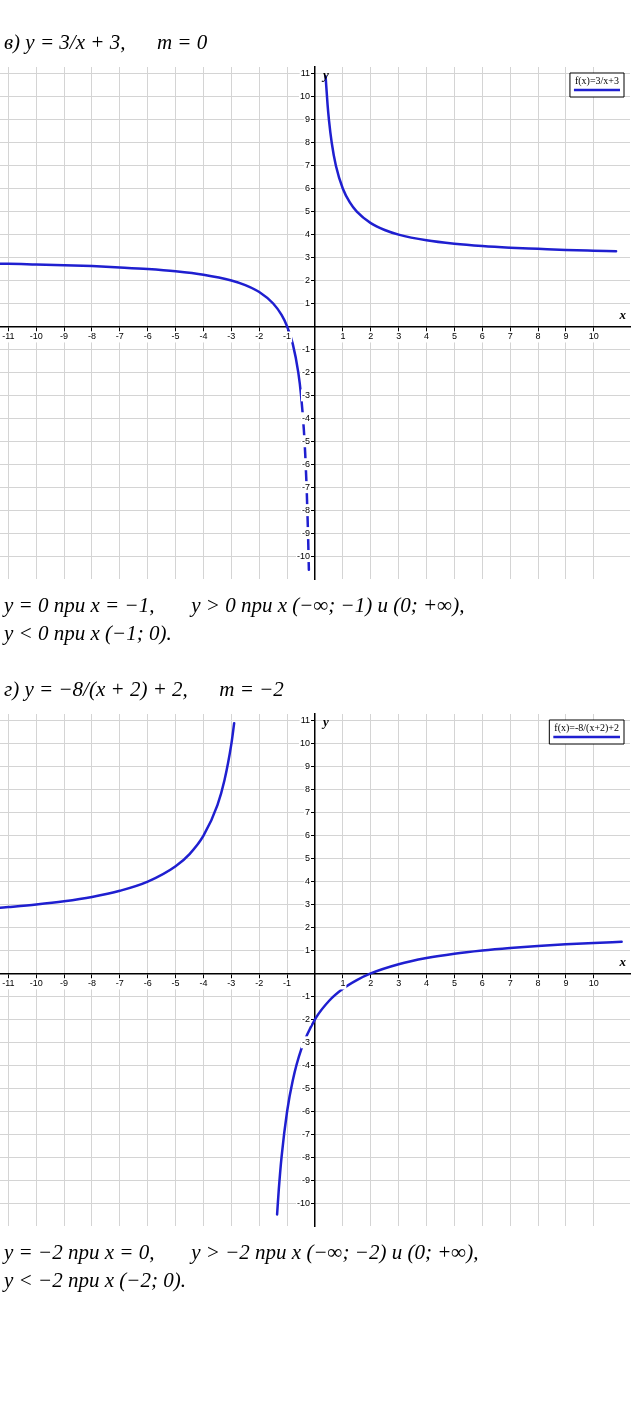 This screenshot has height=1402, width=634. What do you see at coordinates (88, 633) in the screenshot?
I see `text: y < 0 при x (−1; 0).` at bounding box center [88, 633].